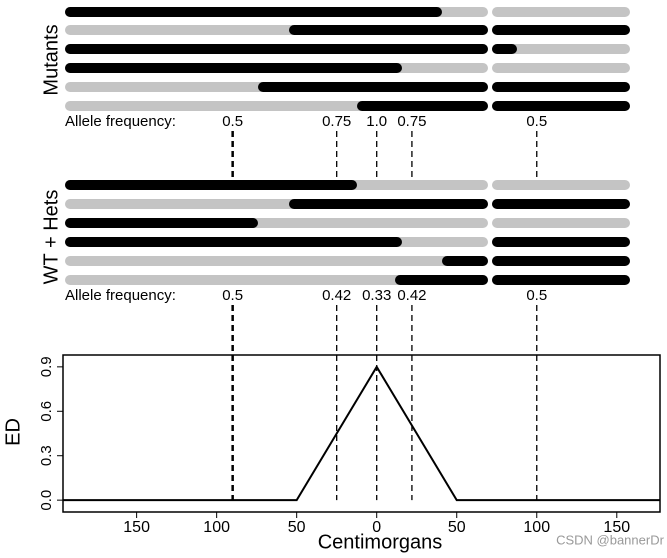  I want to click on watermark: CSDN @bannerDr, so click(610, 539).